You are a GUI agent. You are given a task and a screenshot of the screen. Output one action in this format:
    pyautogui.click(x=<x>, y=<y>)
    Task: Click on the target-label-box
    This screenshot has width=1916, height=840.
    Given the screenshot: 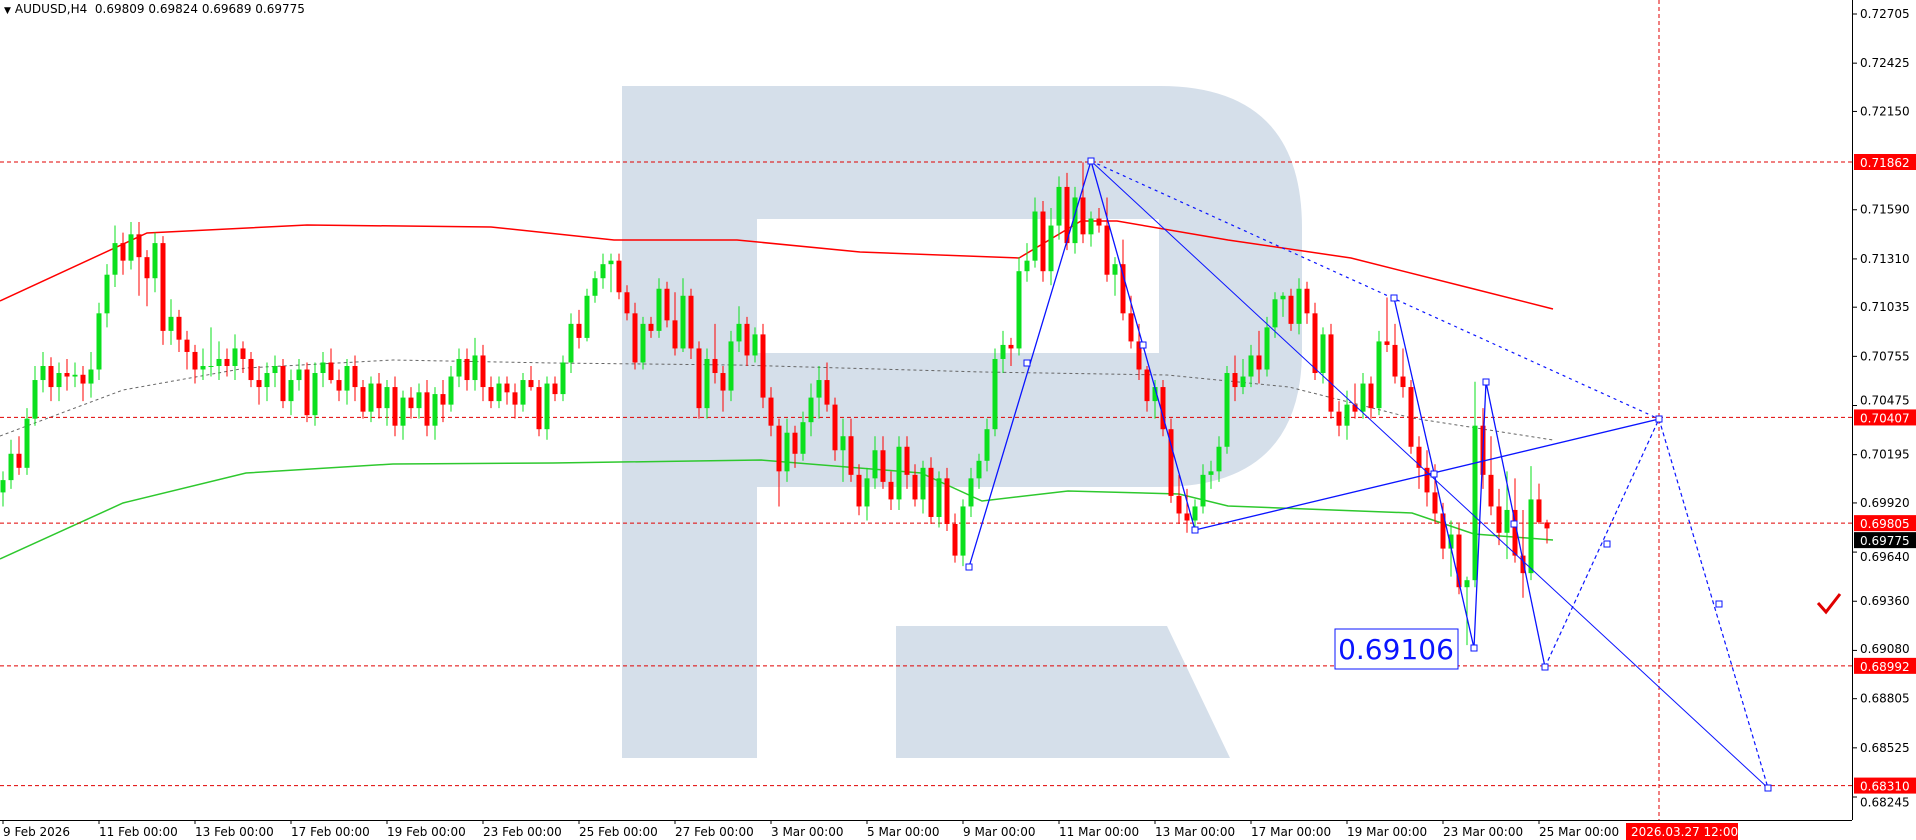 What is the action you would take?
    pyautogui.click(x=1396, y=649)
    